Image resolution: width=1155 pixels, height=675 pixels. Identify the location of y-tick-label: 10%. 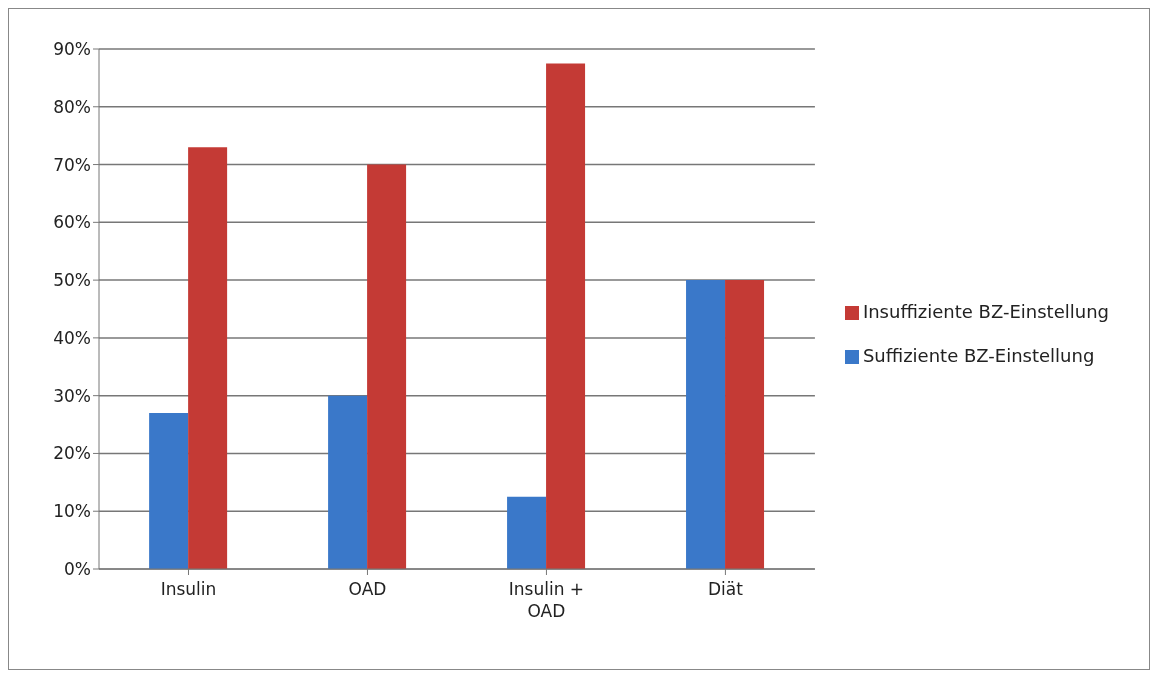
(72, 511).